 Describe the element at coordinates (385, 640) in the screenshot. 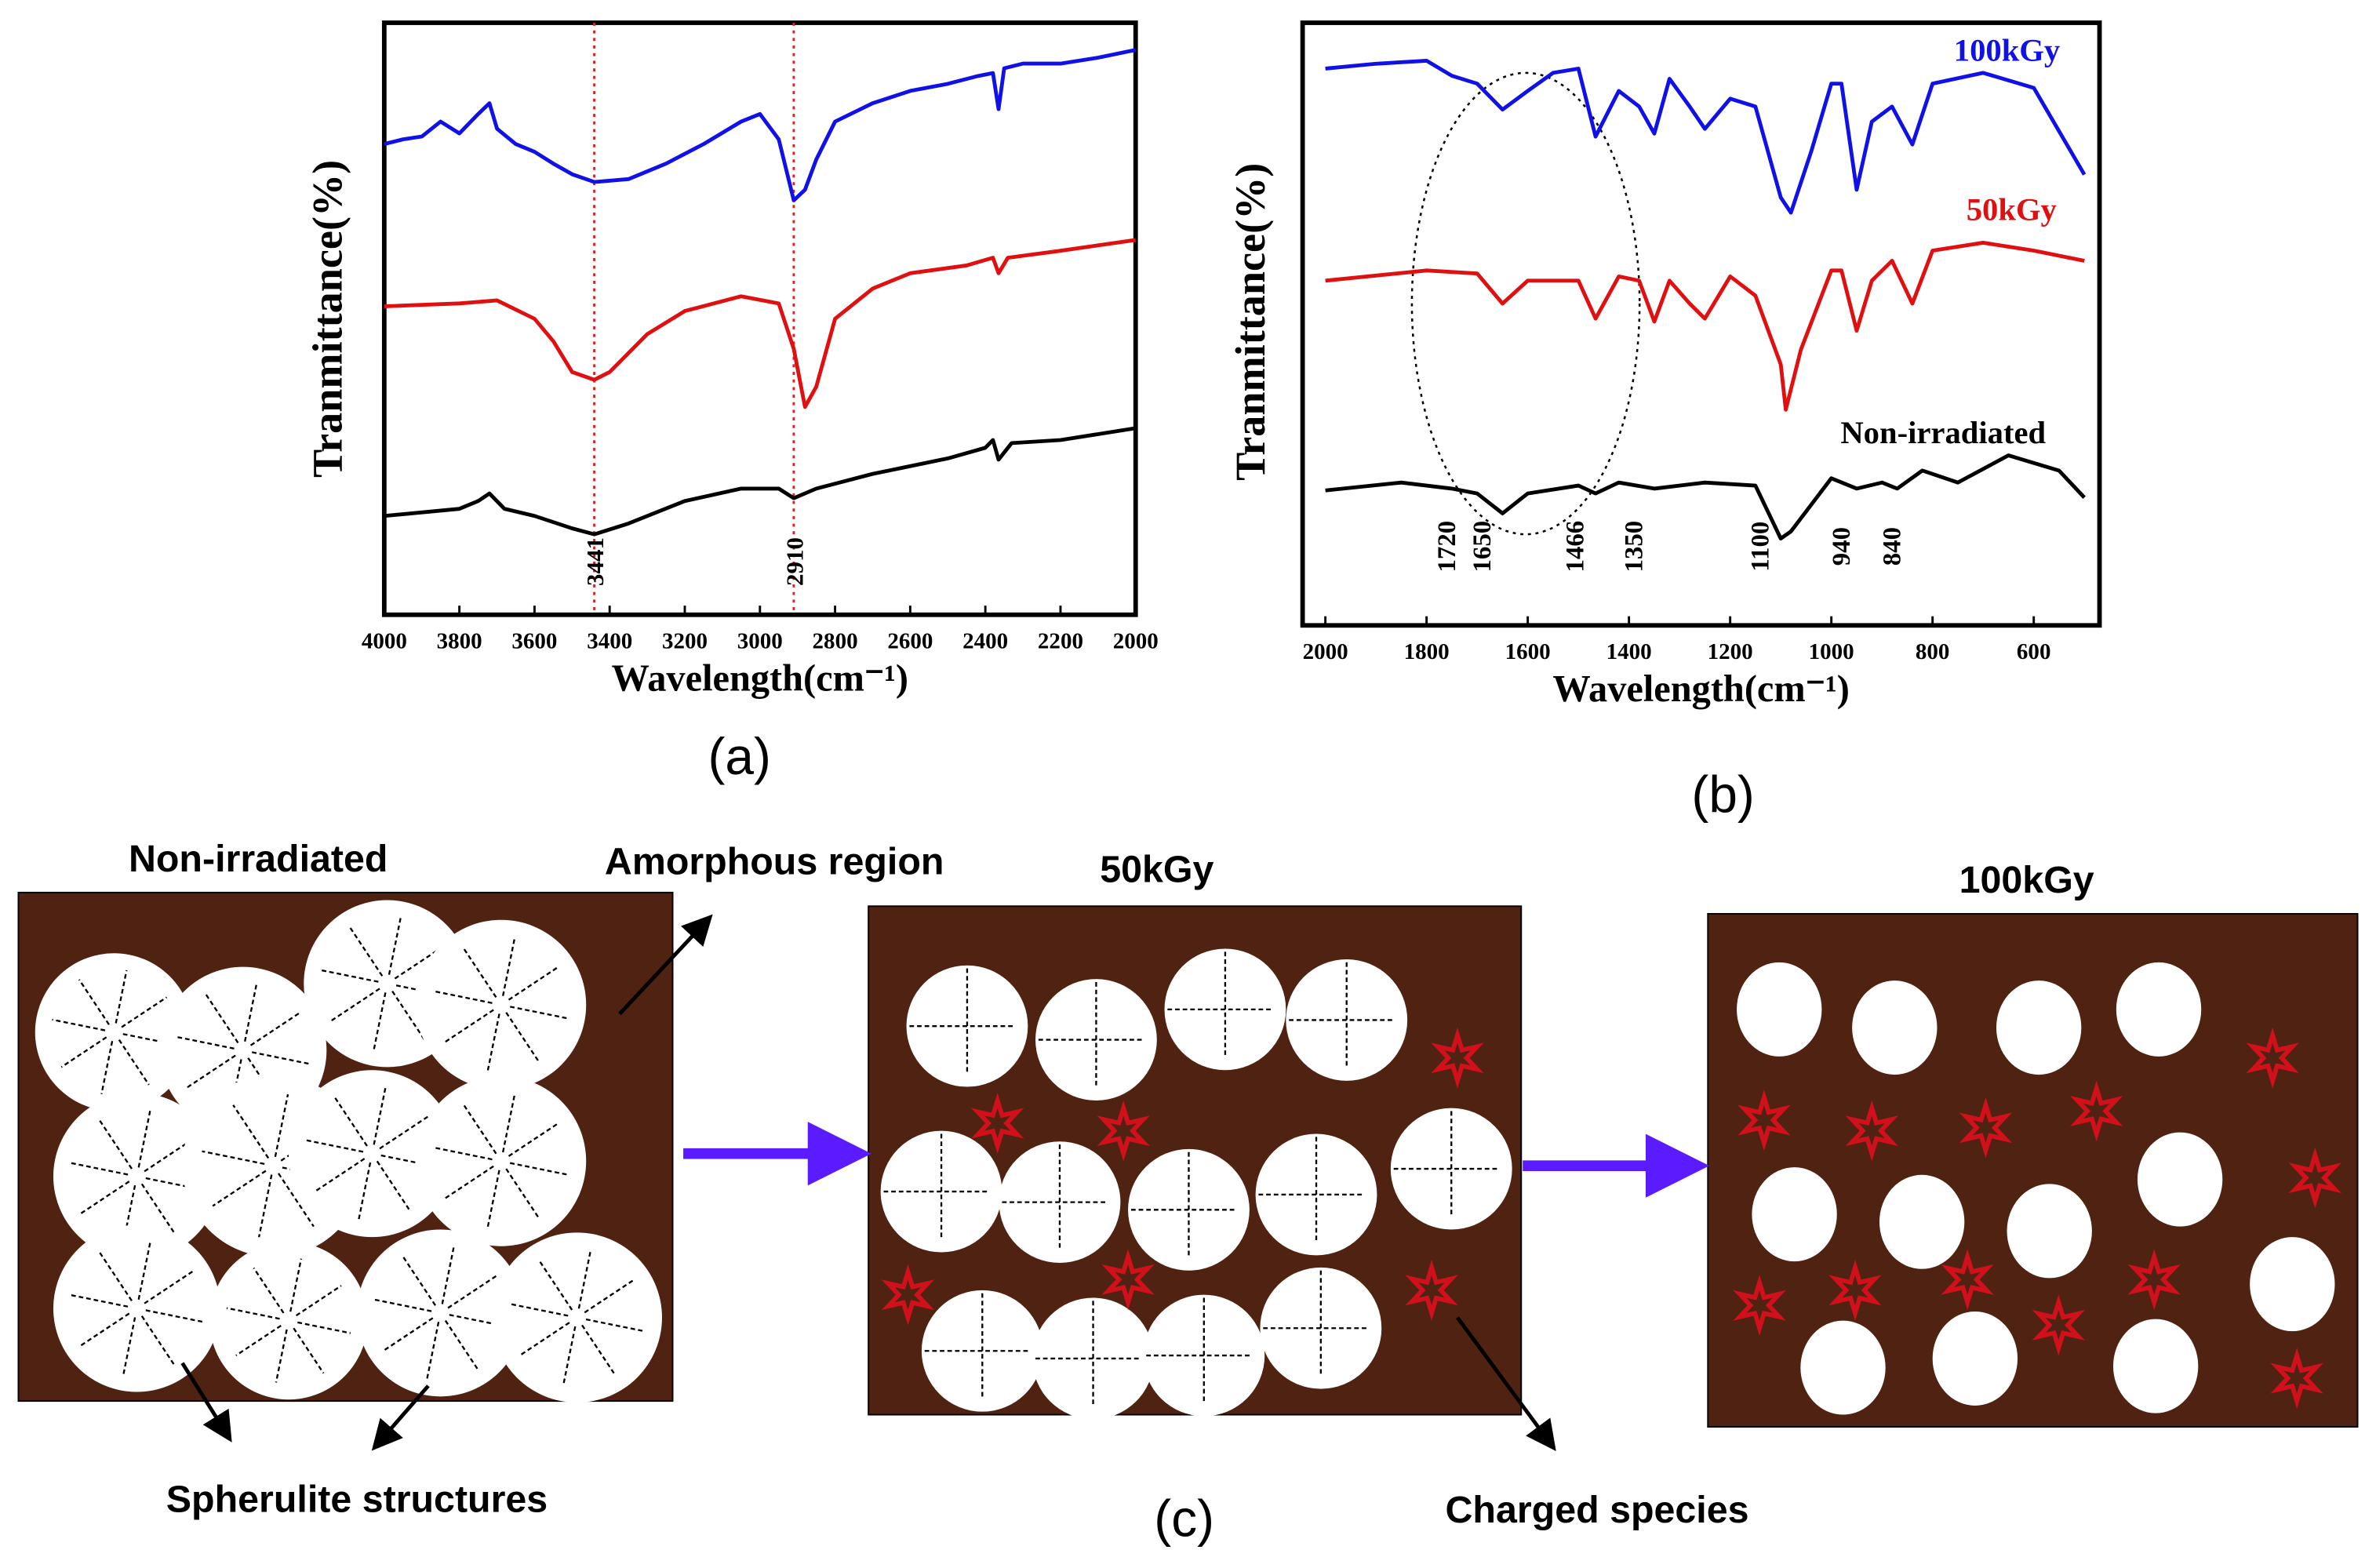

I see `x-tick-label: 4000` at that location.